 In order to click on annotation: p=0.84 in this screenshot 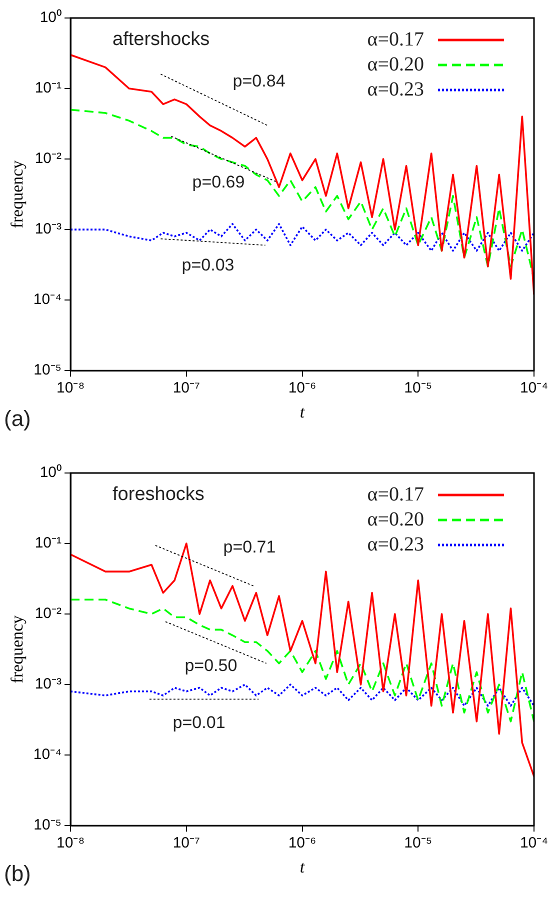, I will do `click(259, 80)`.